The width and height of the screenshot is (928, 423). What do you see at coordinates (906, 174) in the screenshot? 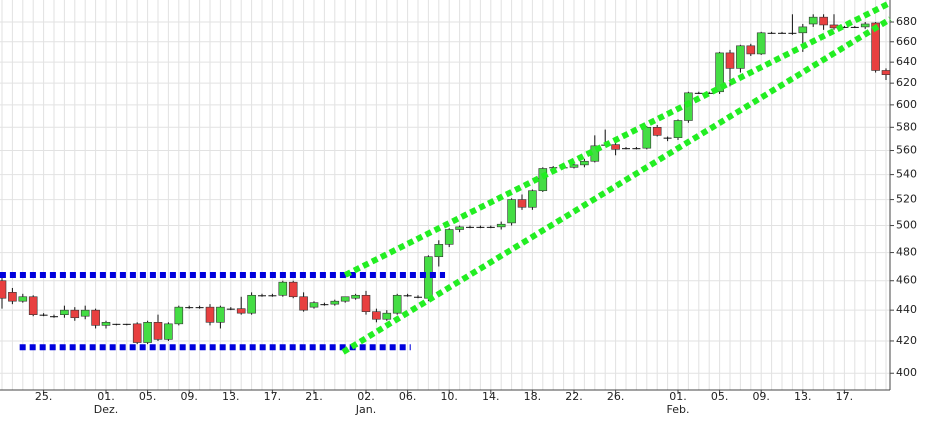
I see `y-tick-label: 540` at bounding box center [906, 174].